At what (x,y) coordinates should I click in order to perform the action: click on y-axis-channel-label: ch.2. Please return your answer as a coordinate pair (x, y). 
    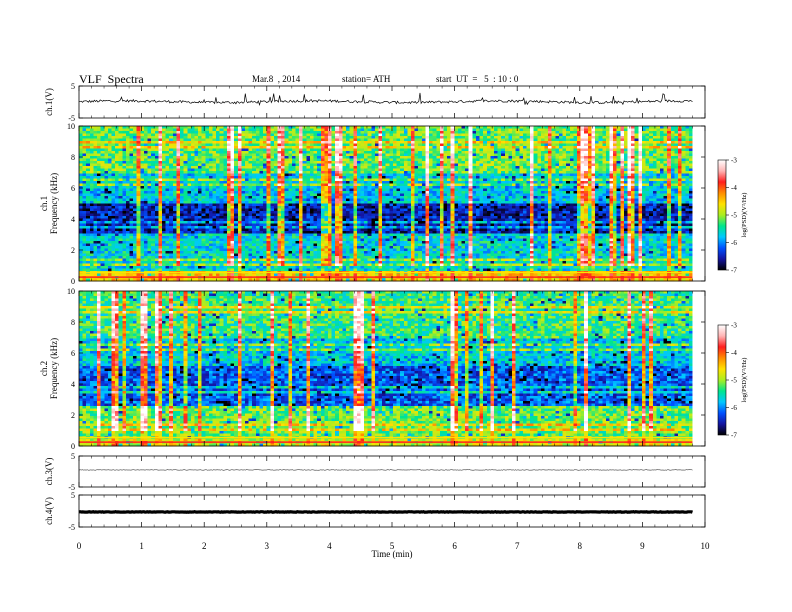
    Looking at the image, I should click on (44, 368).